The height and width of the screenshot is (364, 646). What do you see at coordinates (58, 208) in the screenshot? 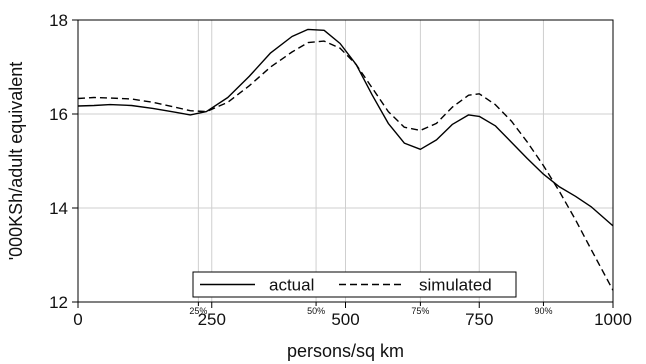
I see `y-tick-label: 14` at bounding box center [58, 208].